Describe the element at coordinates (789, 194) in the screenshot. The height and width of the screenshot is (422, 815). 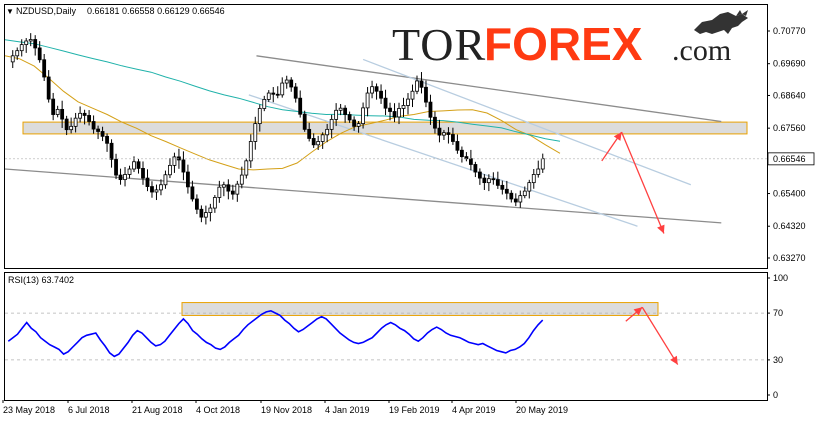
I see `price-tick-label: 0.65400` at that location.